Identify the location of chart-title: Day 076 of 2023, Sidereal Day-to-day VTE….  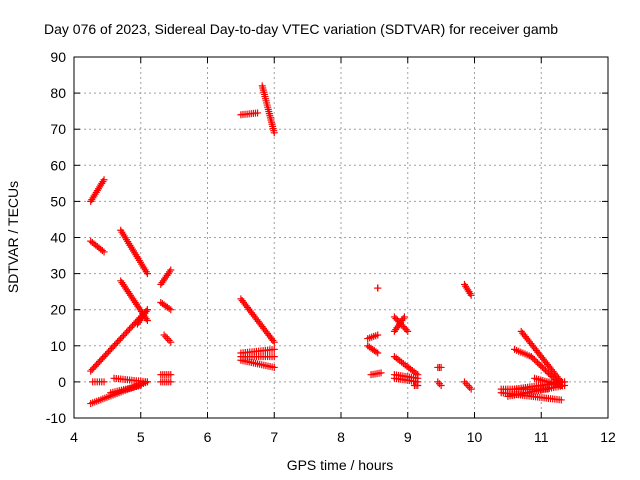
(301, 29).